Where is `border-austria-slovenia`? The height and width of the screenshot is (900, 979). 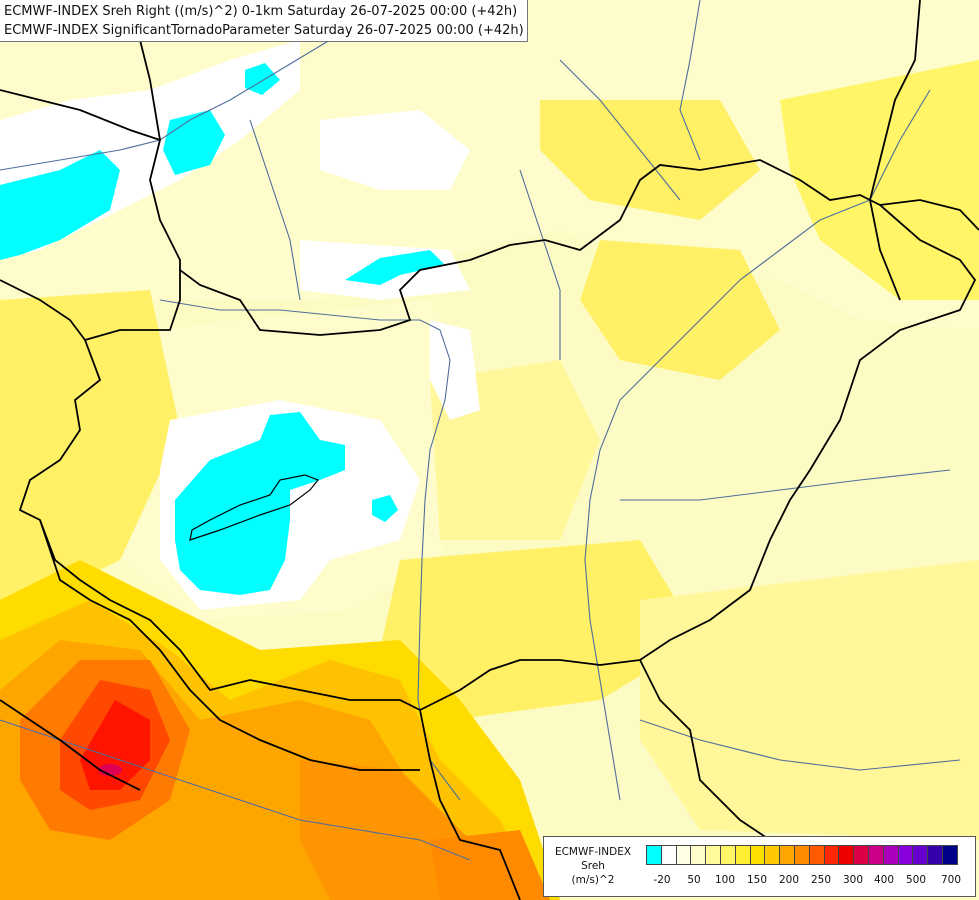 border-austria-slovenia is located at coordinates (229, 645).